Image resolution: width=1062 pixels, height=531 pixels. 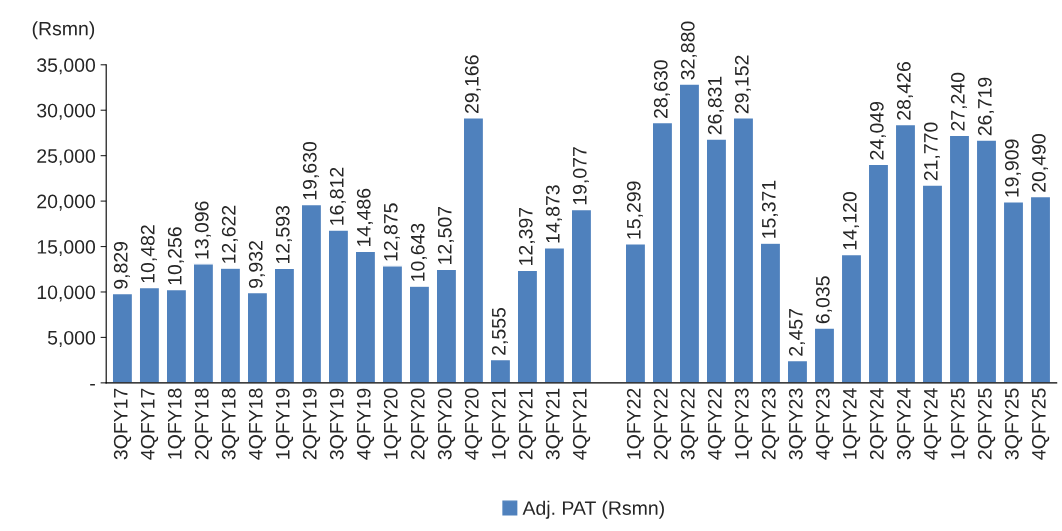 I want to click on data-label: 14,486, so click(x=364, y=217).